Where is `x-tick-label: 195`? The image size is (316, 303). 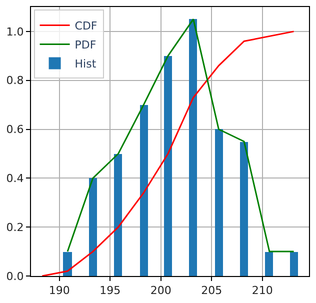
x-tick-label: 195 is located at coordinates (110, 291).